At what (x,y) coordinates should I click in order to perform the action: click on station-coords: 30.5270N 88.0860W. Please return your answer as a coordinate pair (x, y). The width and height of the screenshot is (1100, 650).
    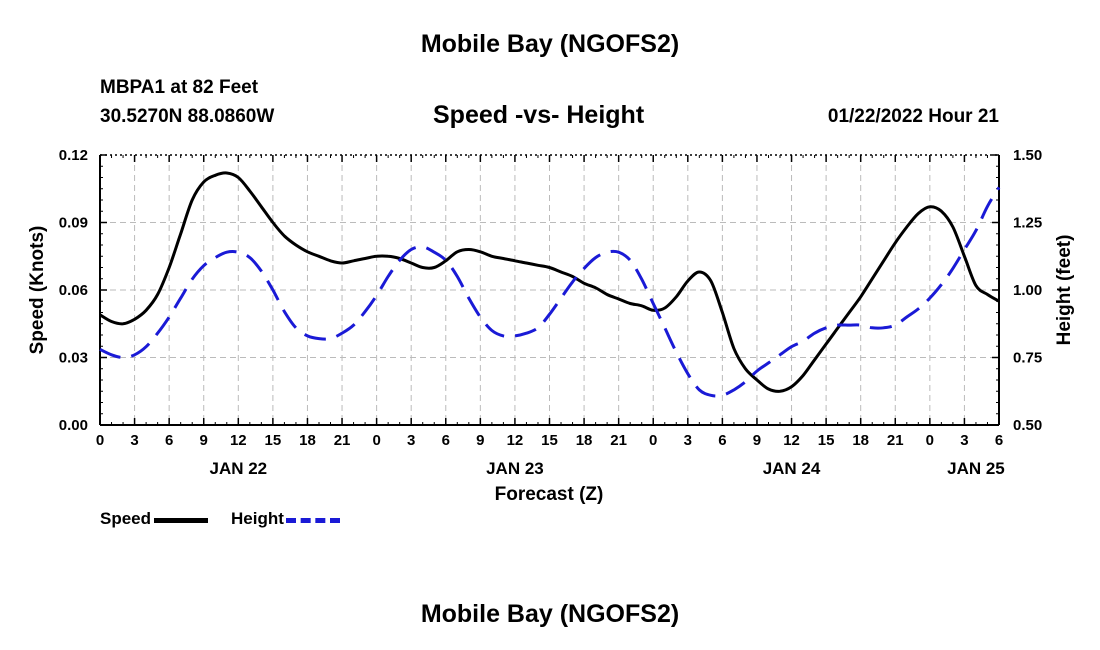
    Looking at the image, I should click on (187, 116).